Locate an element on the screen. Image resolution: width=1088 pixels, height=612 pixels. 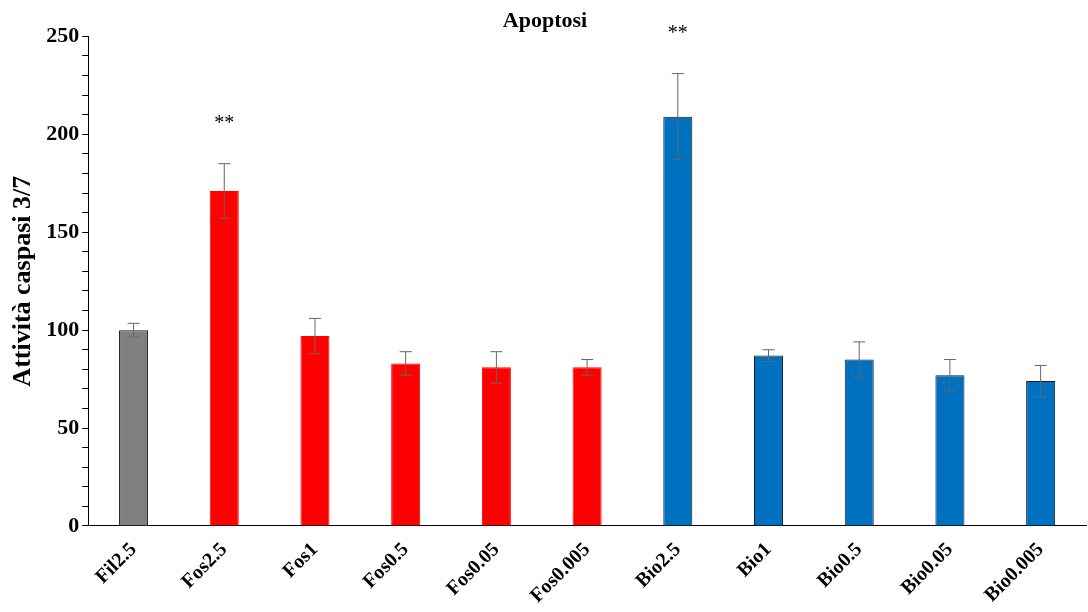
y-tick-label: 200 is located at coordinates (63, 133).